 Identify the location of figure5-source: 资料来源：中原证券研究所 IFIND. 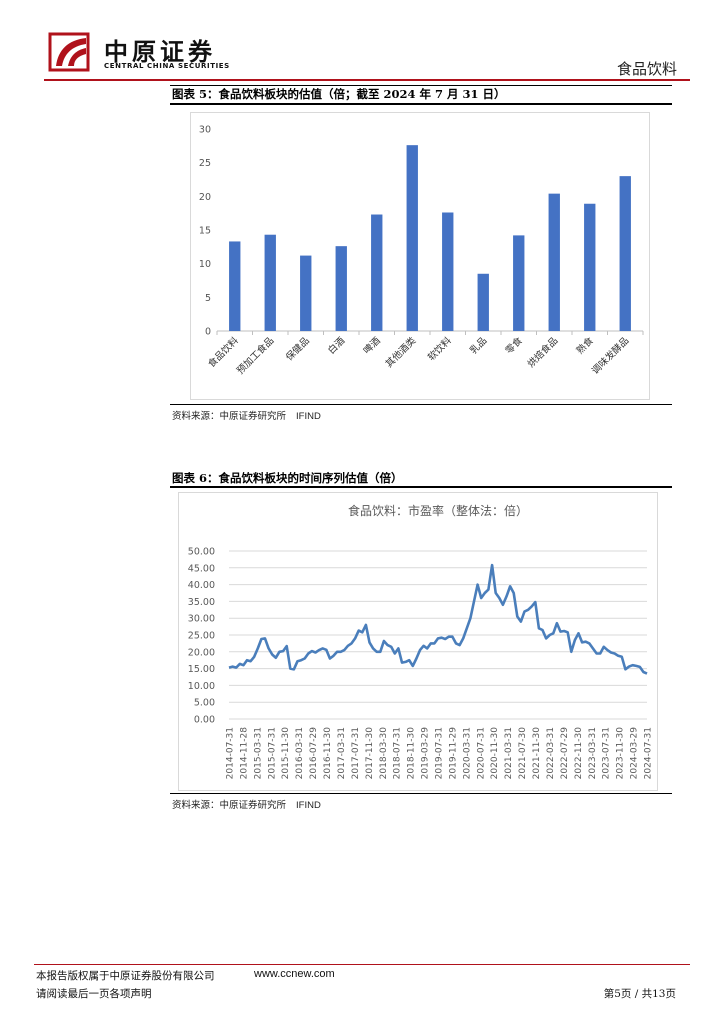
(246, 415).